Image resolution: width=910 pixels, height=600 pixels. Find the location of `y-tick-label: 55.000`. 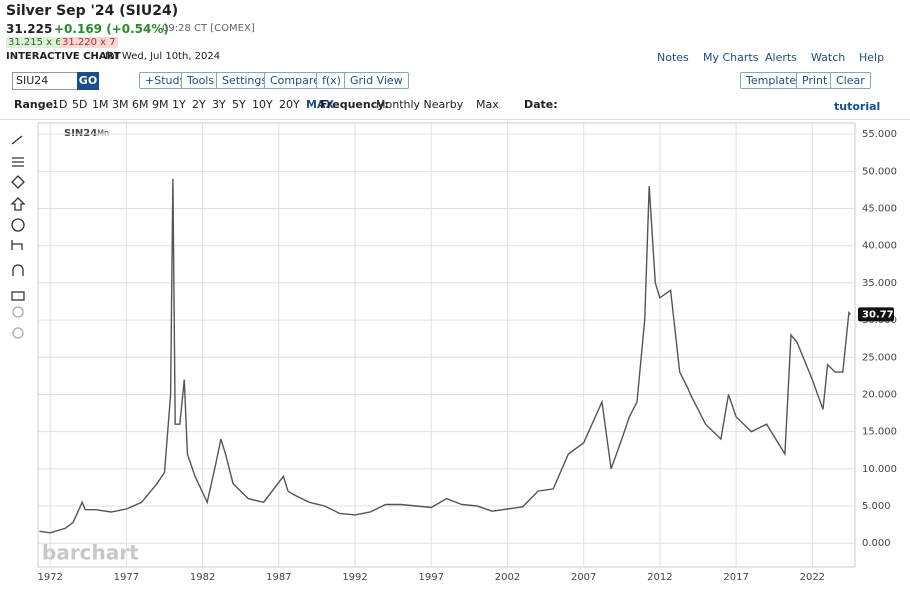

y-tick-label: 55.000 is located at coordinates (879, 134).